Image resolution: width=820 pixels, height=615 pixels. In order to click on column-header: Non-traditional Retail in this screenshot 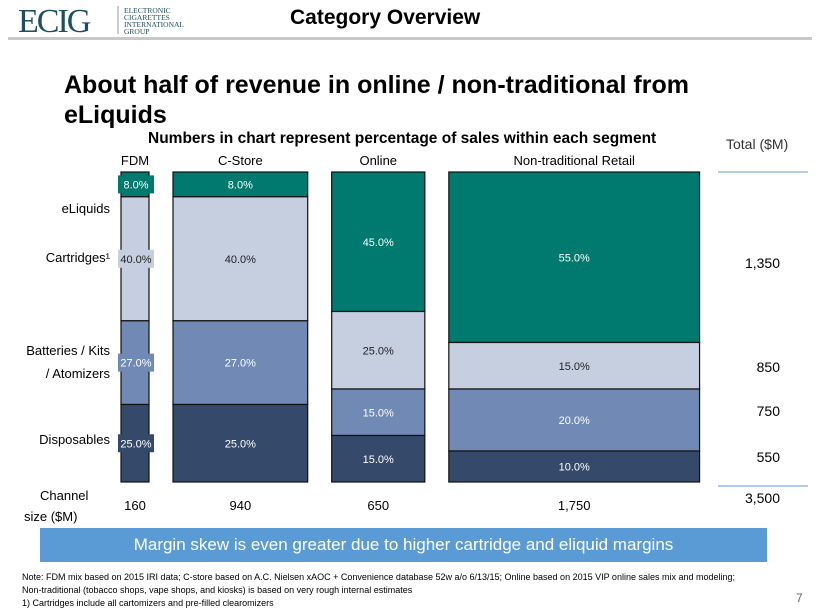, I will do `click(574, 160)`.